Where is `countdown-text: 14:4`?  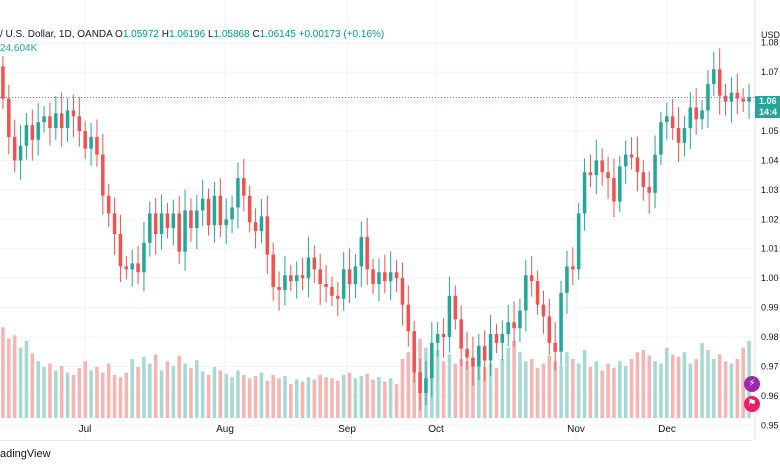 countdown-text: 14:4 is located at coordinates (768, 112).